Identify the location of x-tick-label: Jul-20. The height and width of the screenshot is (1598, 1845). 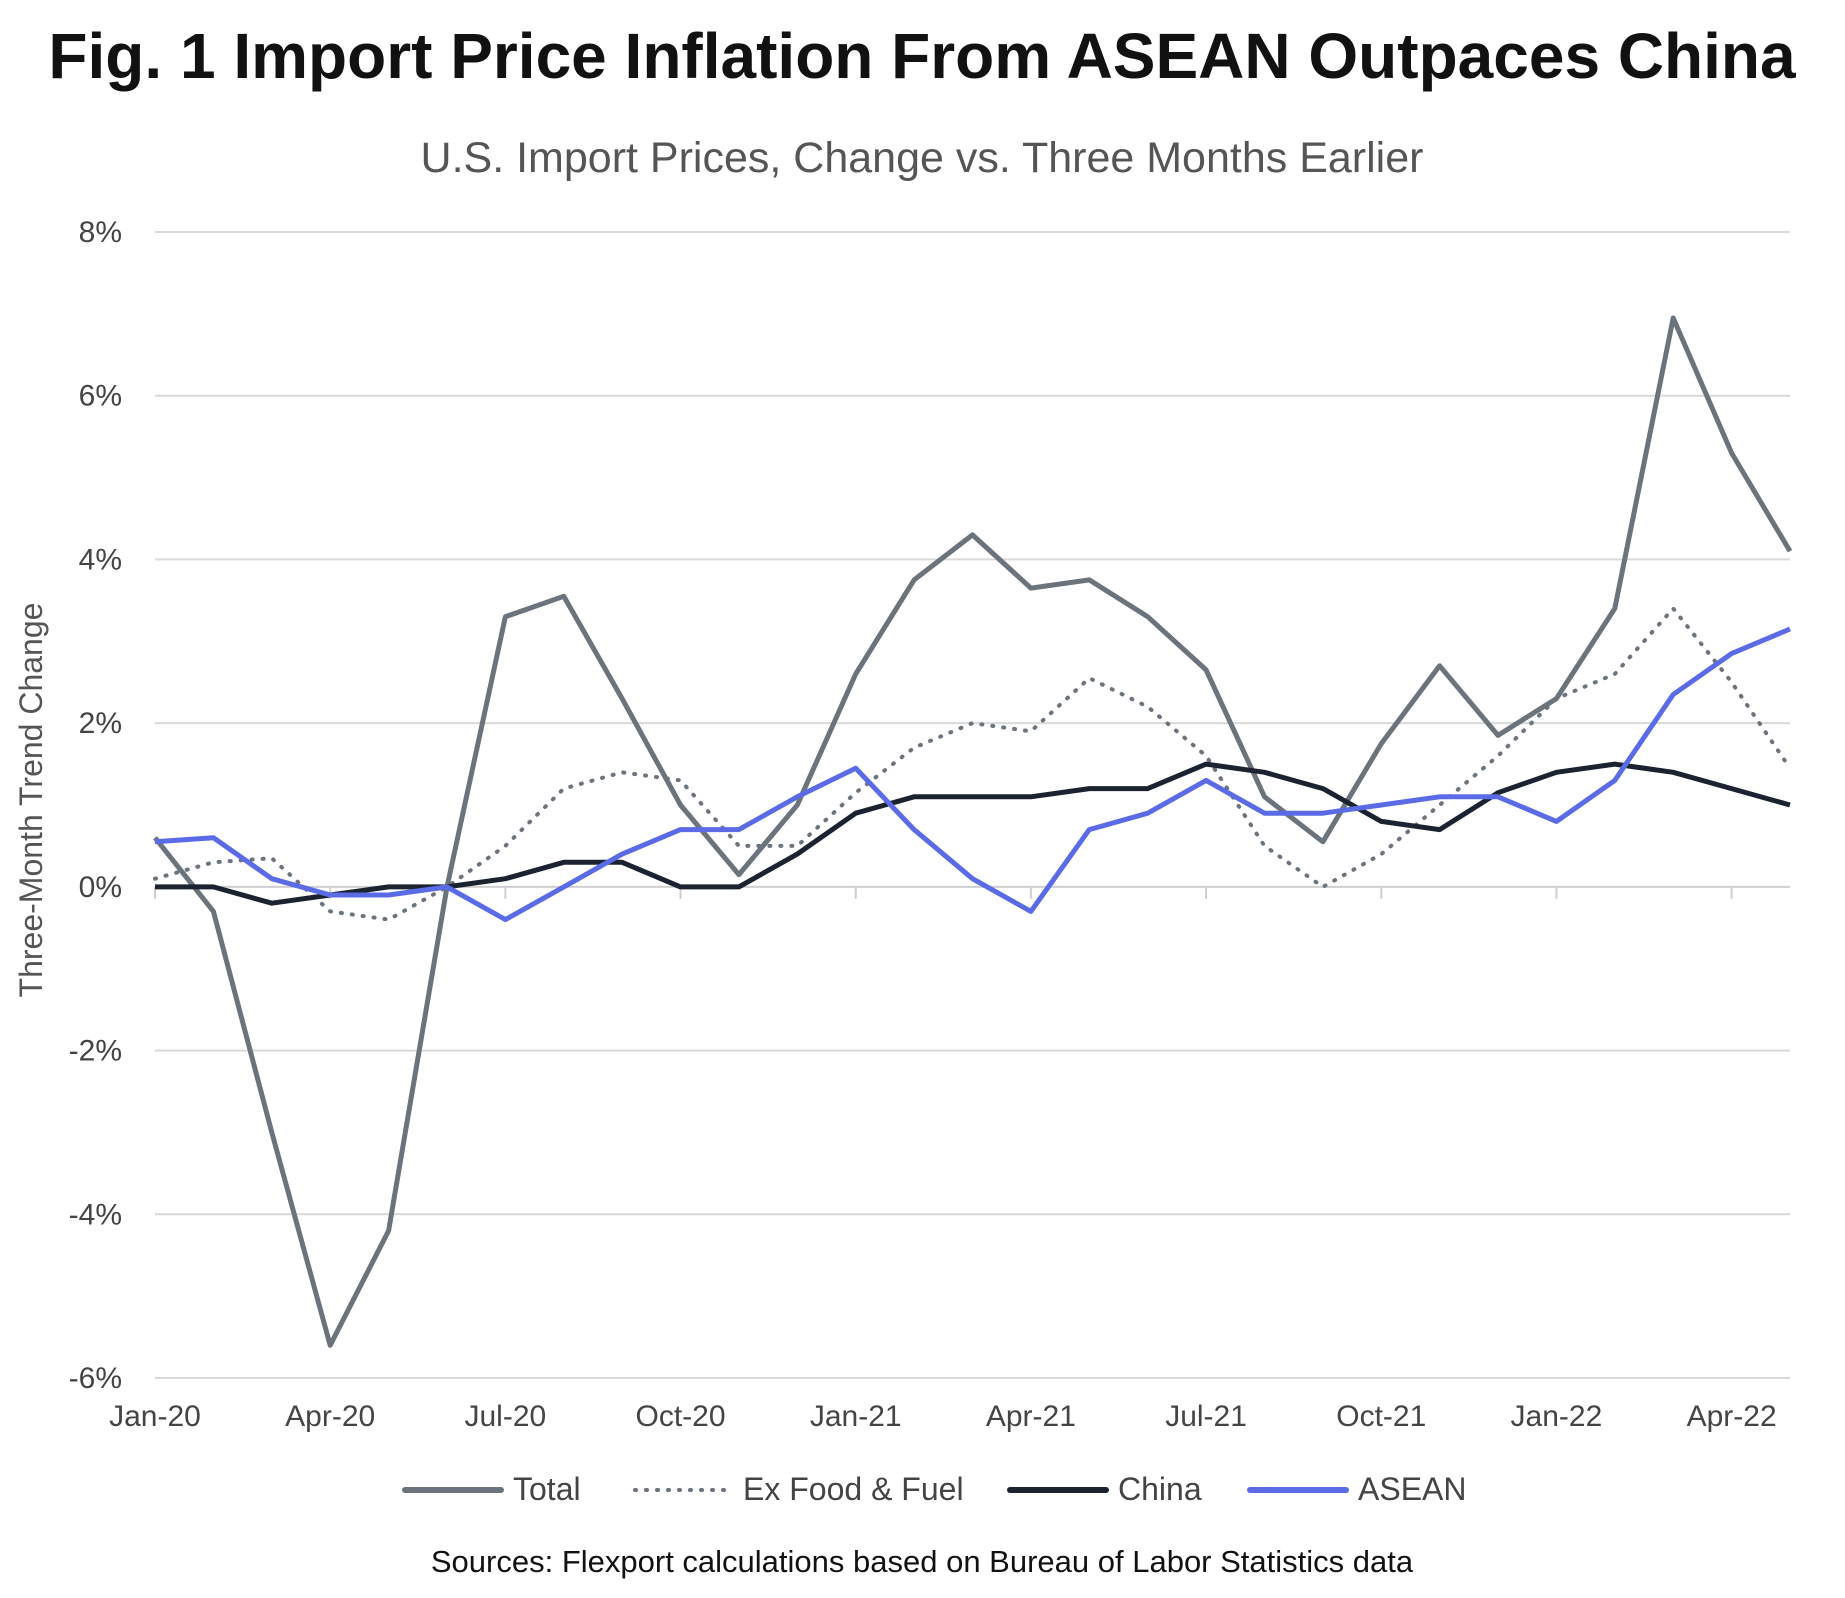
(505, 1416).